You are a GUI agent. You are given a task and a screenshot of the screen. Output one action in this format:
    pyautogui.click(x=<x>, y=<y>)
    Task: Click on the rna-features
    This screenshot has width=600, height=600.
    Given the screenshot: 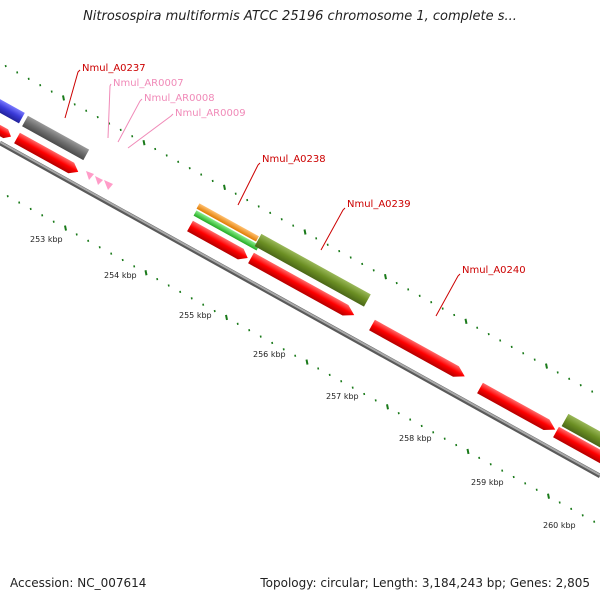 What is the action you would take?
    pyautogui.click(x=99, y=180)
    